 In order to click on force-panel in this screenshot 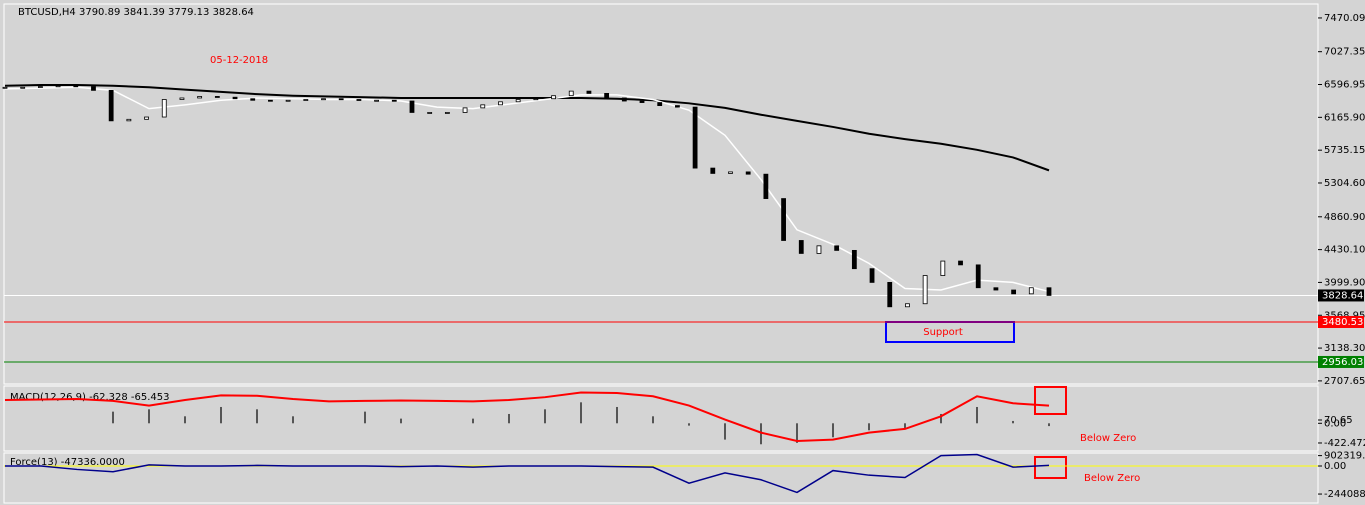, I will do `click(661, 478)`.